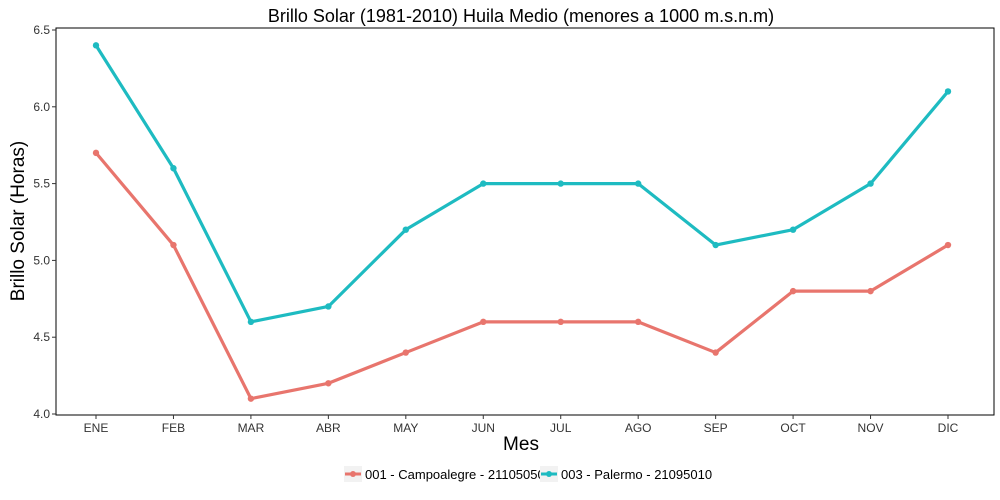 This screenshot has width=1000, height=500. What do you see at coordinates (636, 474) in the screenshot?
I see `legend-label: 003 - Palermo - 21095010` at bounding box center [636, 474].